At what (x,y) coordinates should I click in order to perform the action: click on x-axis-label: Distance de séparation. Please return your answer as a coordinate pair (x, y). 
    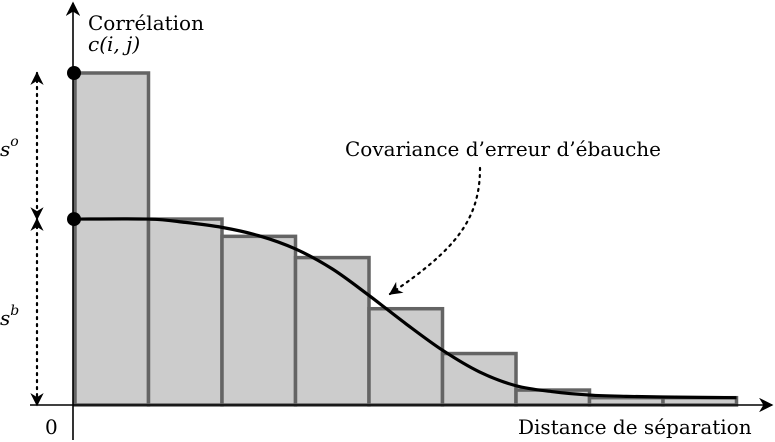
    Looking at the image, I should click on (635, 427).